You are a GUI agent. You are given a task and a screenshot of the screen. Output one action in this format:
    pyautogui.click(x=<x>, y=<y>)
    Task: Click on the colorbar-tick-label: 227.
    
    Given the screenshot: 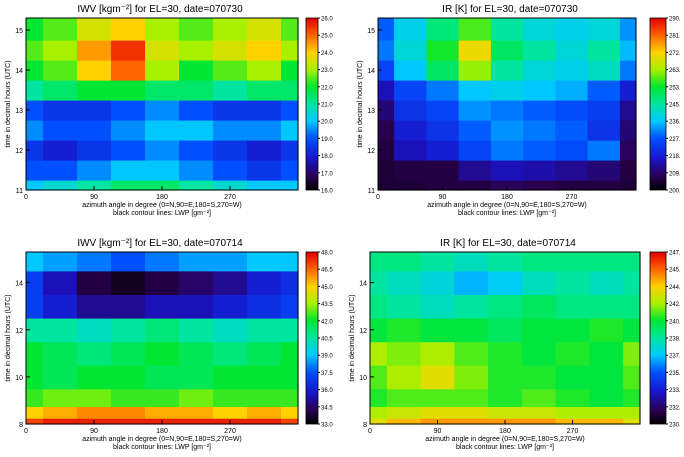 What is the action you would take?
    pyautogui.click(x=675, y=140)
    